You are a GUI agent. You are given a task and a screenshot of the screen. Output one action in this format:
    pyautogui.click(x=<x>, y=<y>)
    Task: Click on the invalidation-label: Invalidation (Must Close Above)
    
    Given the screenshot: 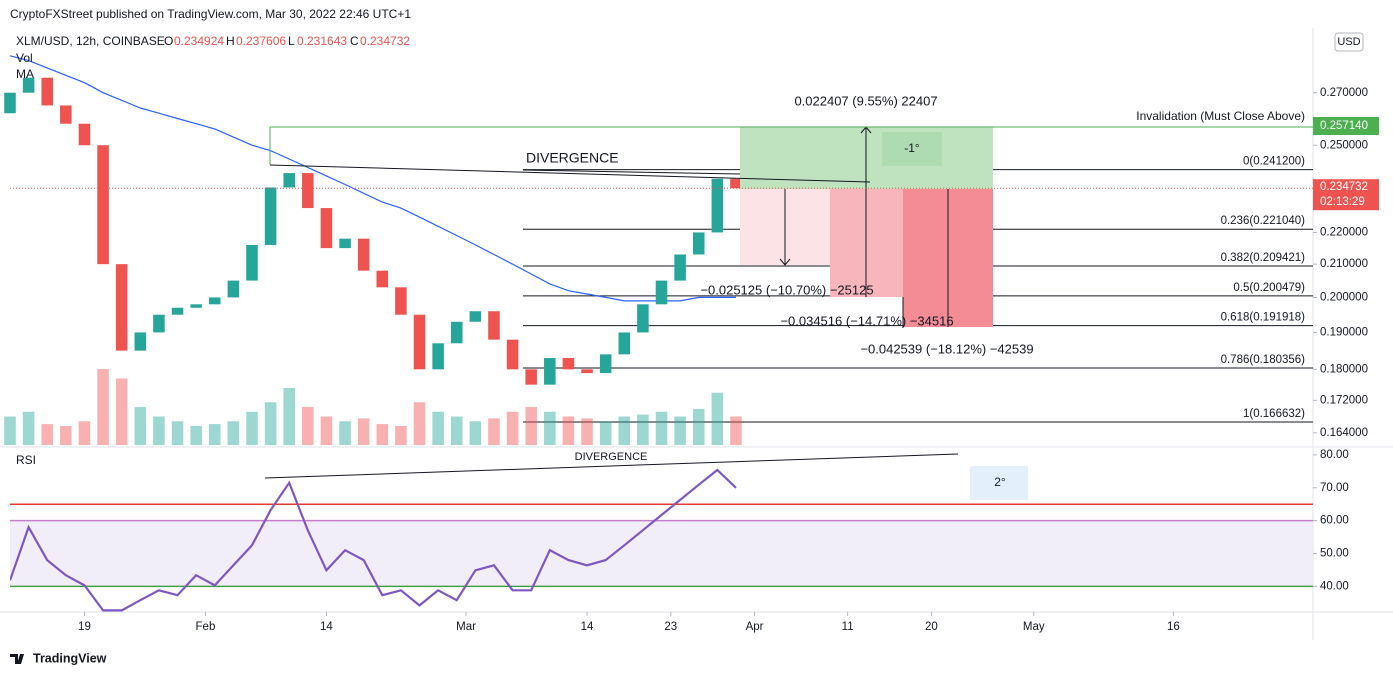 What is the action you would take?
    pyautogui.click(x=1220, y=116)
    